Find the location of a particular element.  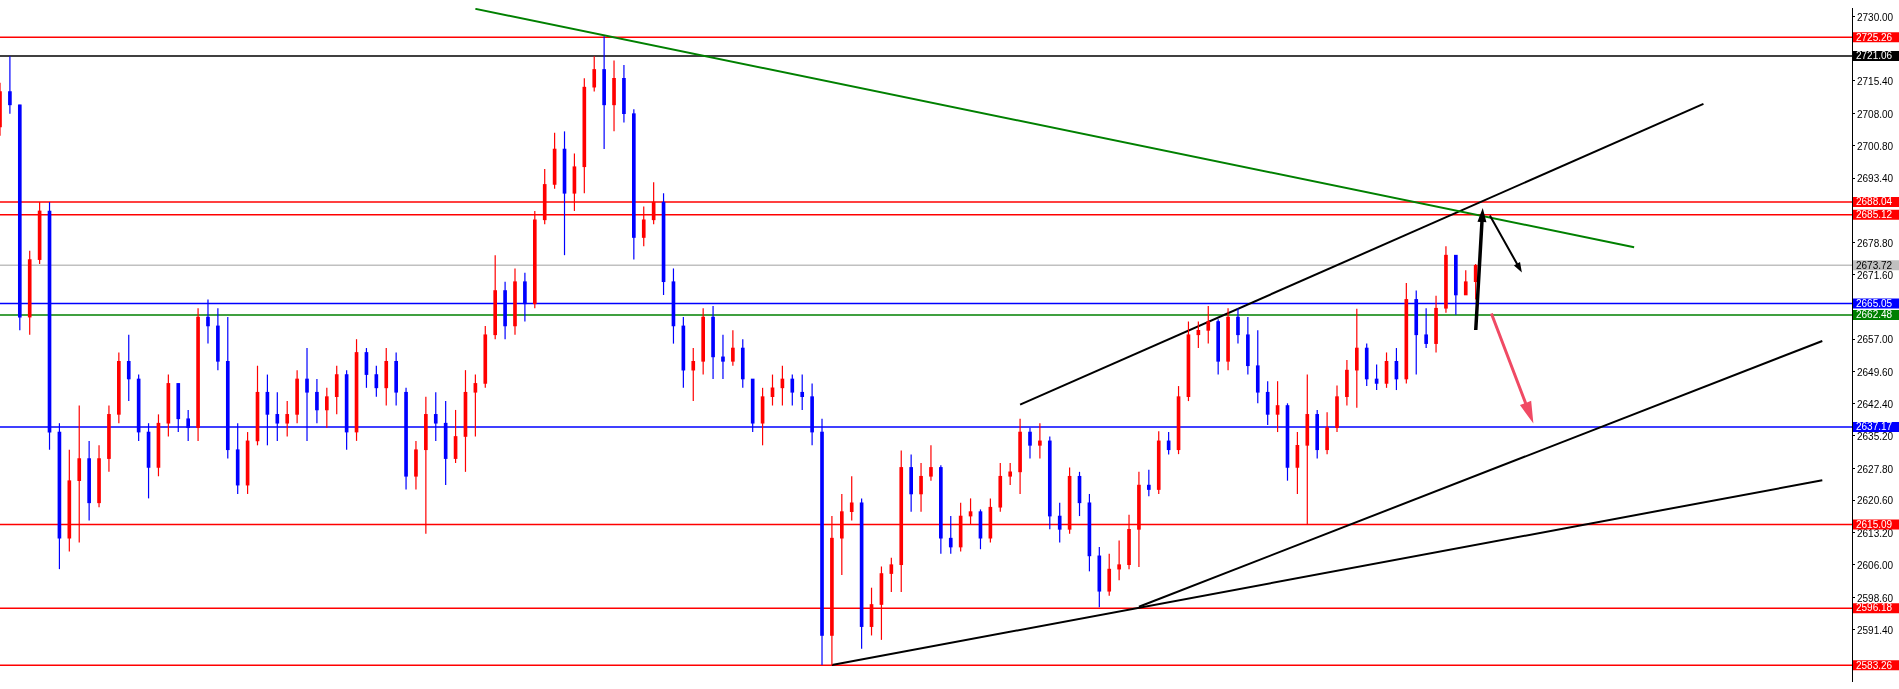

ref-line-label: 2721.06 is located at coordinates (1874, 56).